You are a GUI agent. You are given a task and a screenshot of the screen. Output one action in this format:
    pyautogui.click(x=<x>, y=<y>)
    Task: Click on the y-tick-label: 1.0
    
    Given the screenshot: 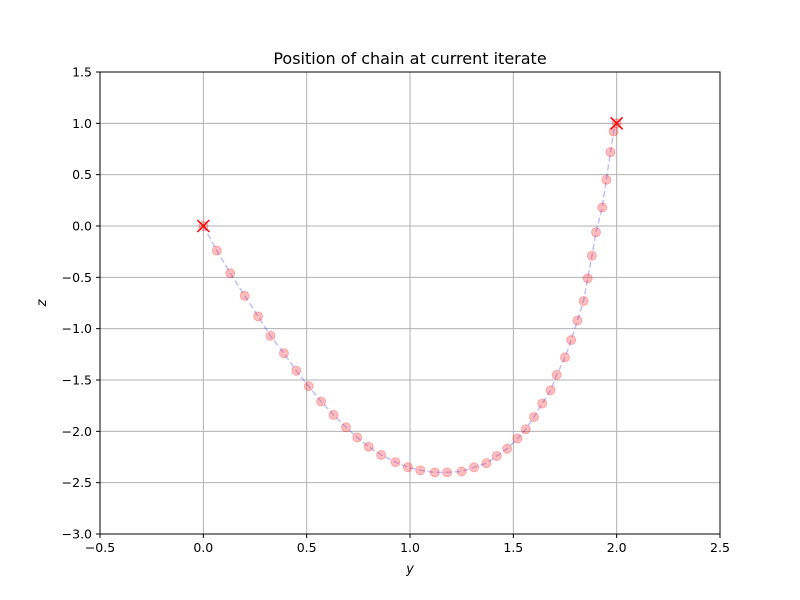 What is the action you would take?
    pyautogui.click(x=82, y=123)
    